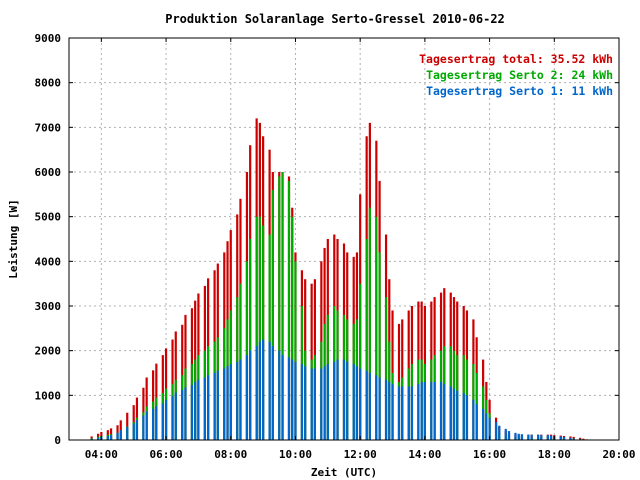 Image resolution: width=640 pixels, height=480 pixels. Describe the element at coordinates (48, 261) in the screenshot. I see `y-tick-label: 4000` at that location.